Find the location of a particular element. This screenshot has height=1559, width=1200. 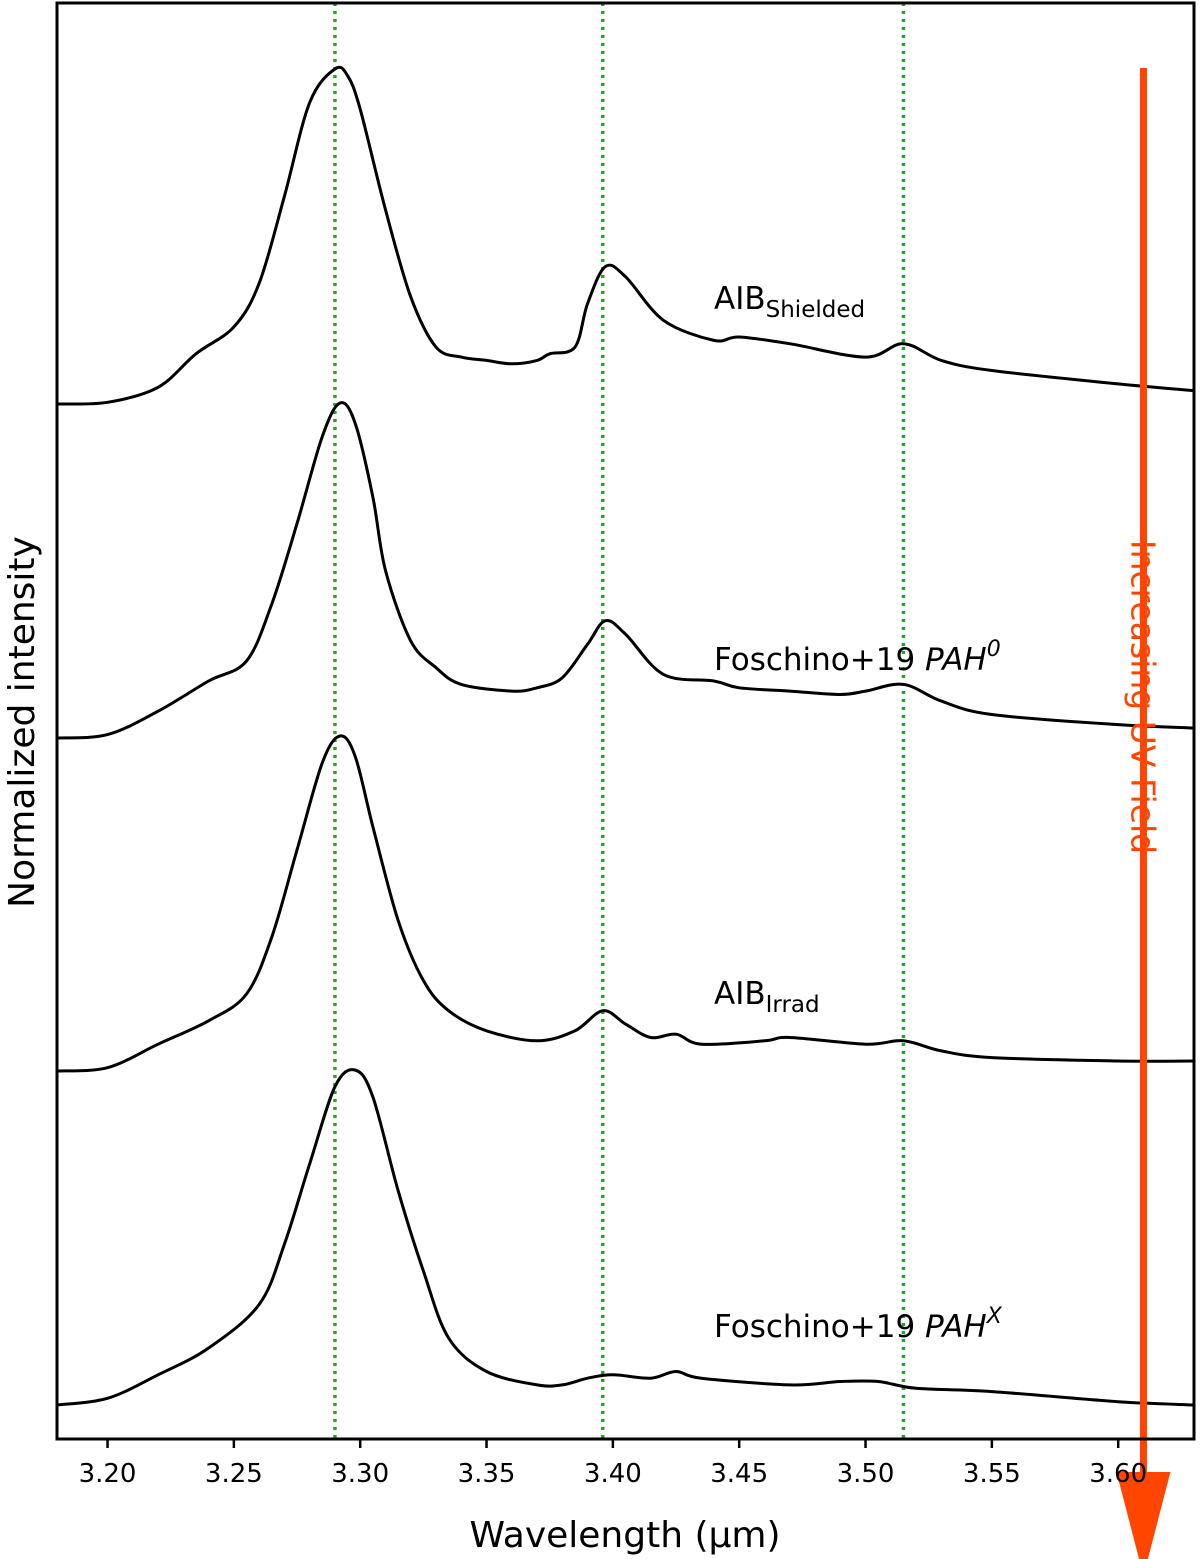

series-label-3: AIBIrrad is located at coordinates (767, 997).